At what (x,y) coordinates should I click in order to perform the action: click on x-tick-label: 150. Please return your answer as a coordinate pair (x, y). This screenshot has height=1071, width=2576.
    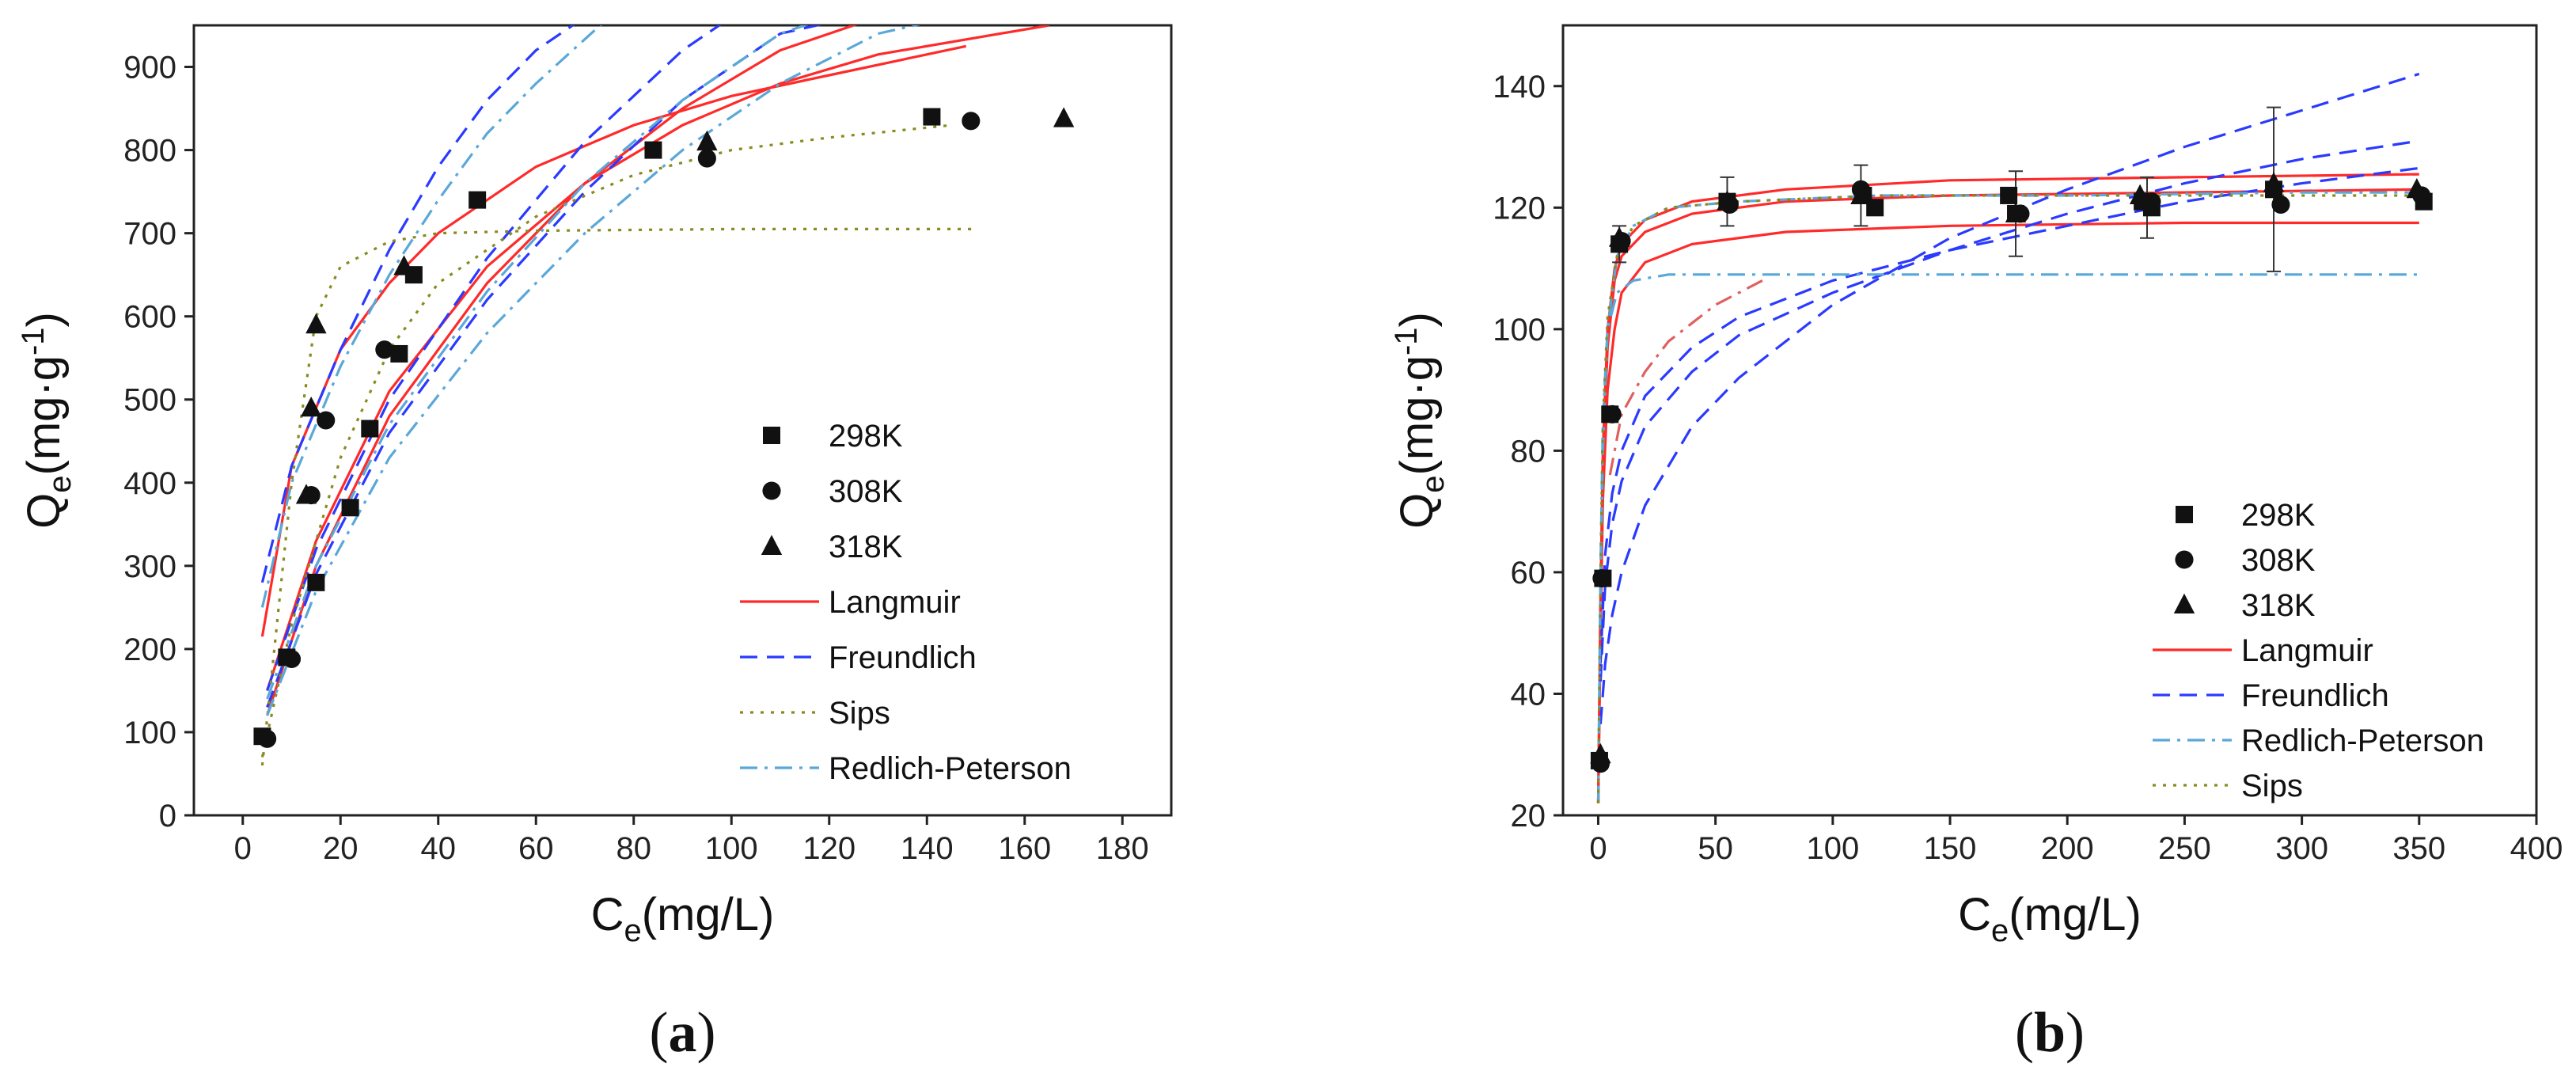
    Looking at the image, I should click on (1950, 849).